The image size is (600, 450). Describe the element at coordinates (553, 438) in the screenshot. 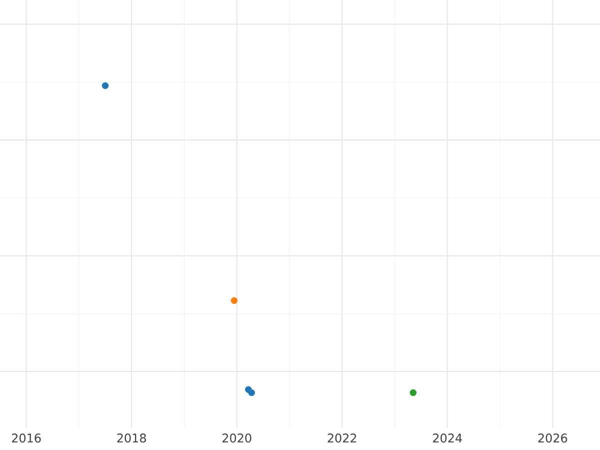

I see `x-tick-label: 2026` at that location.